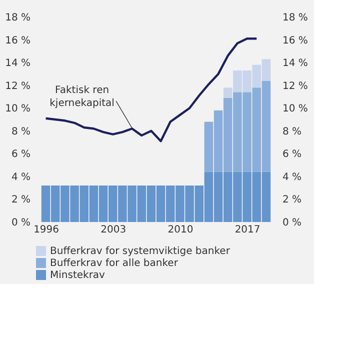 This screenshot has width=353, height=348. Describe the element at coordinates (20, 177) in the screenshot. I see `y-tick-label: 4 %` at that location.